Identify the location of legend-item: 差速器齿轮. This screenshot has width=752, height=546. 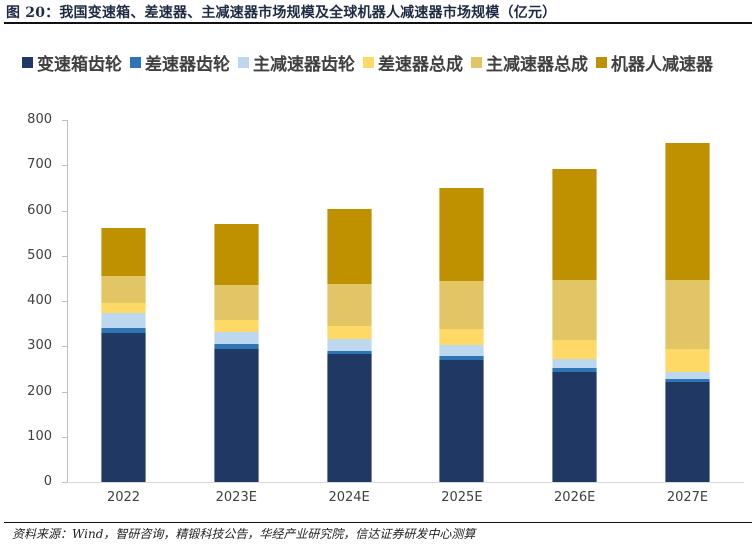
(180, 62).